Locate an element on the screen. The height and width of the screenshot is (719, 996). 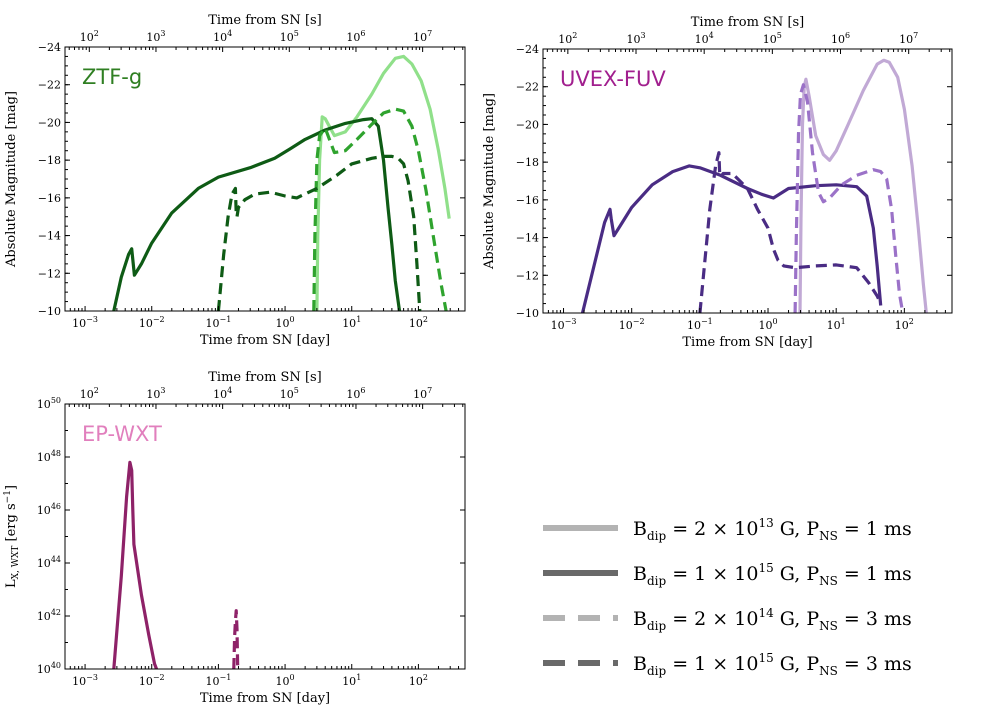
y-tick-label: 1040 is located at coordinates (49, 668).